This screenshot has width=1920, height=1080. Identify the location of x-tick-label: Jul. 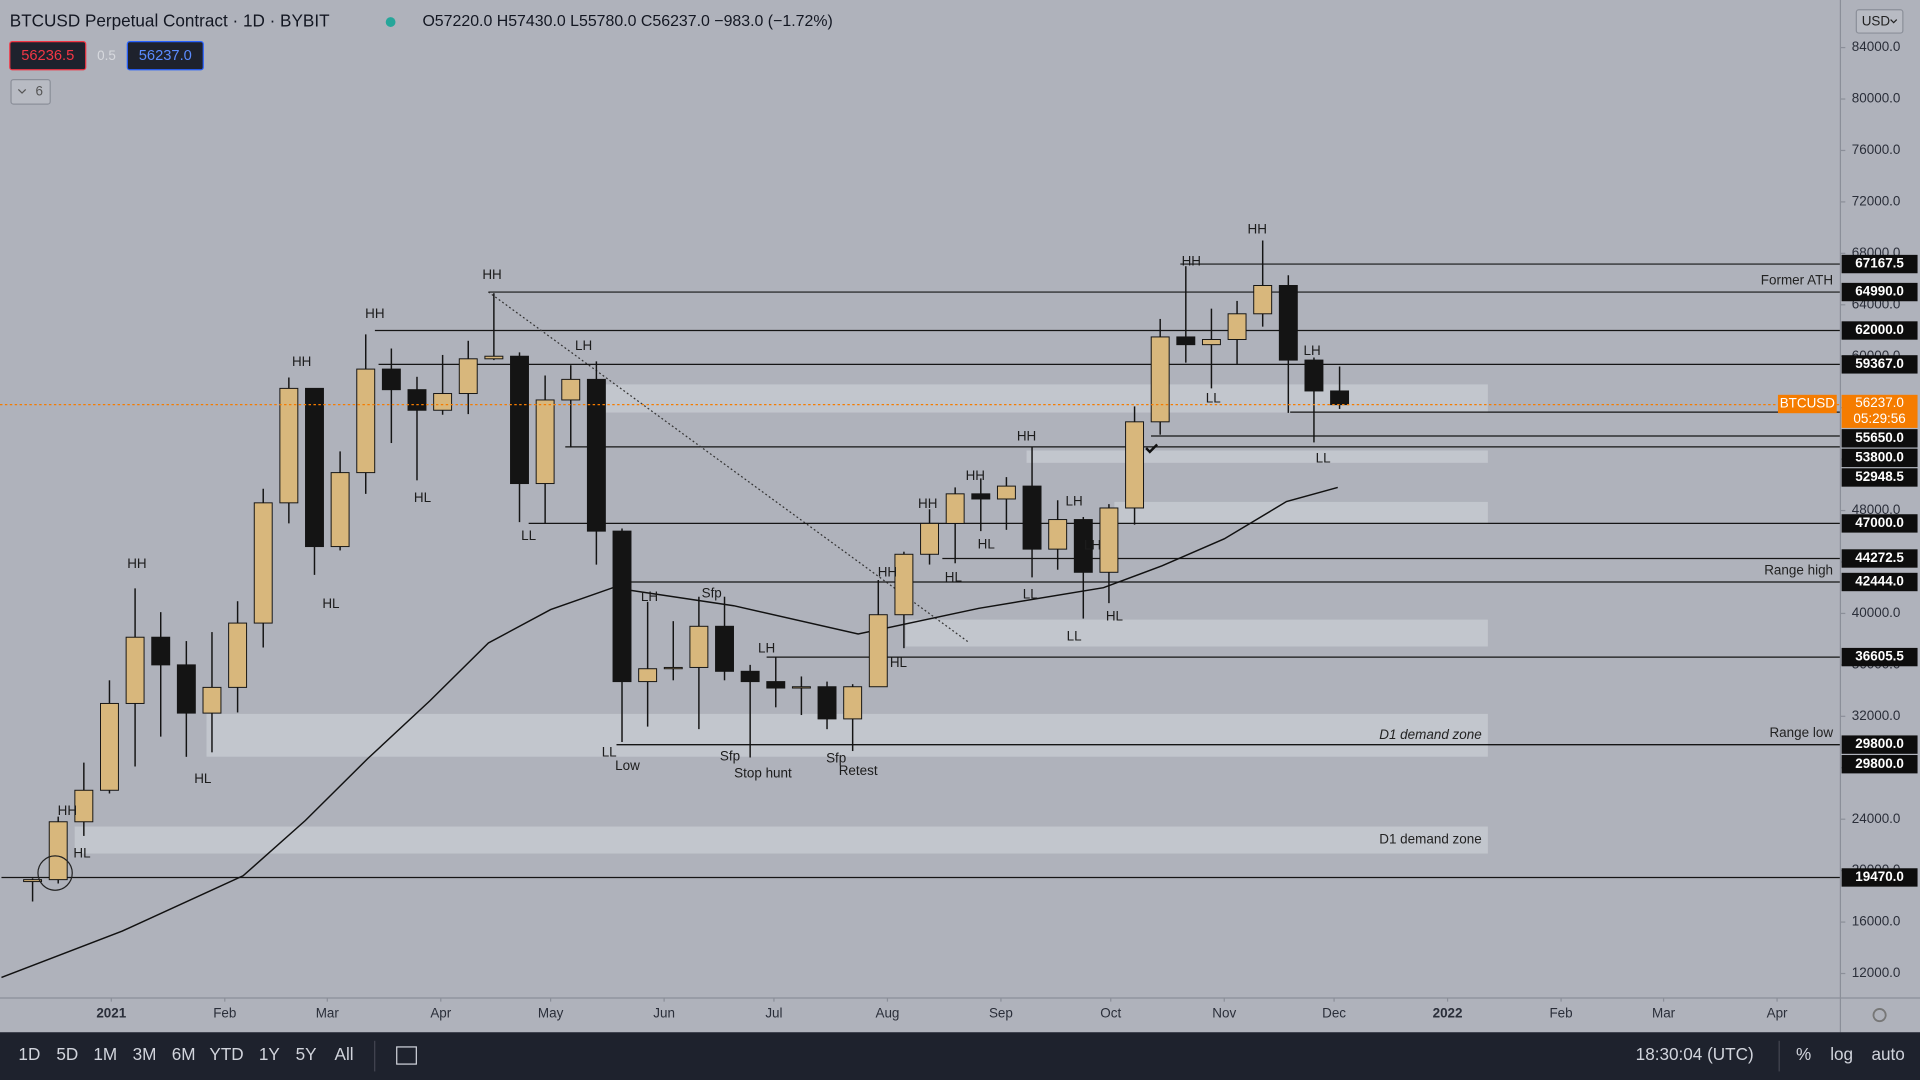
(773, 1012).